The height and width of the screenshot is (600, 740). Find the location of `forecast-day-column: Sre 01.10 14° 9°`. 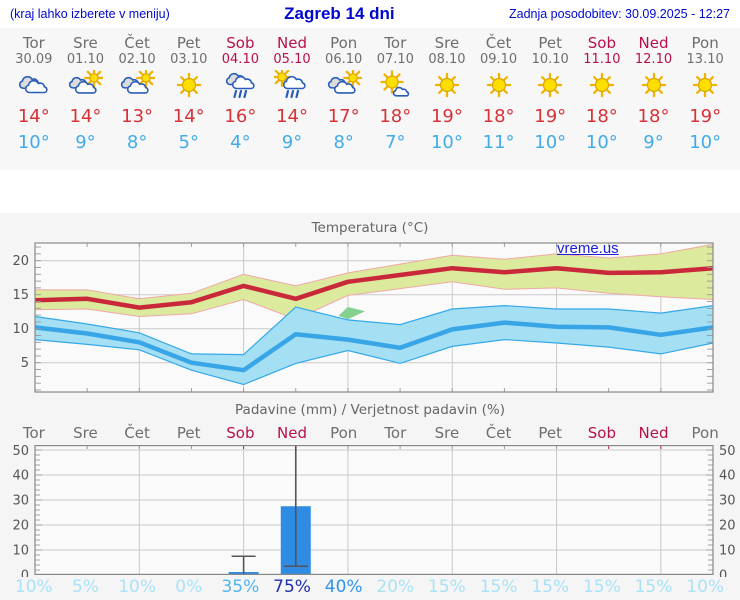

forecast-day-column: Sre 01.10 14° 9° is located at coordinates (86, 99).